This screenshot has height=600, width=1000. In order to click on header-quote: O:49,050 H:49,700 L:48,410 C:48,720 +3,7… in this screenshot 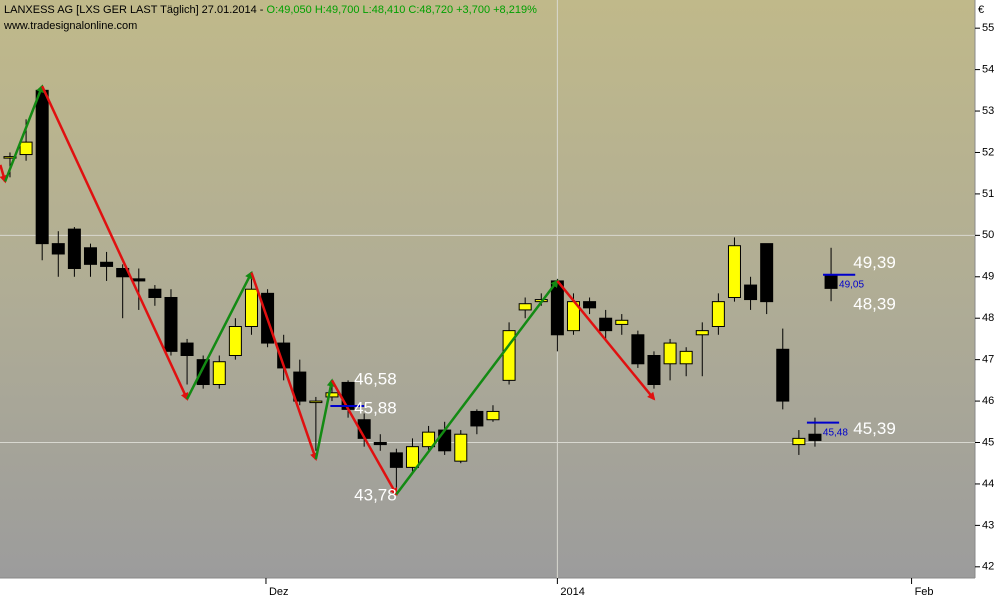, I will do `click(402, 10)`.